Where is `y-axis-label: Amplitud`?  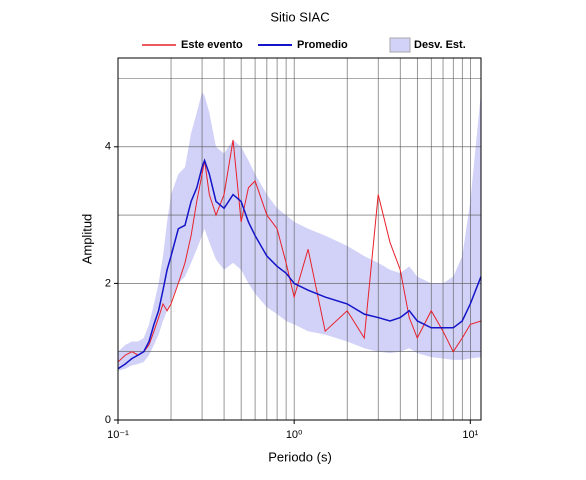
y-axis-label: Amplitud is located at coordinates (86, 239).